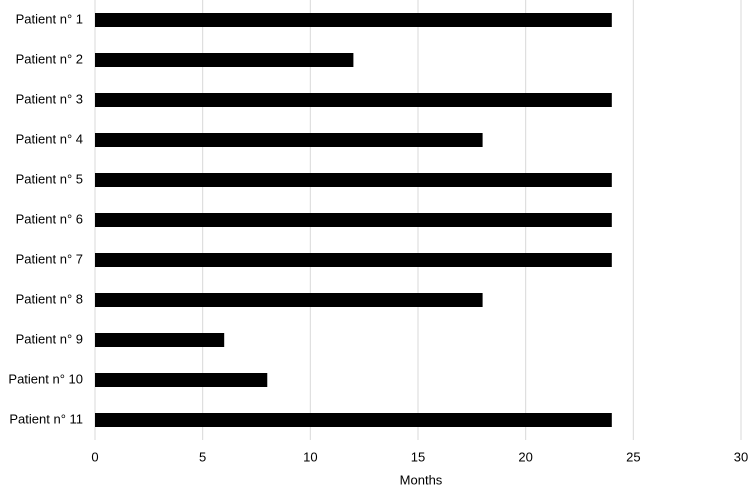 The image size is (749, 491). What do you see at coordinates (94, 456) in the screenshot?
I see `x-tick-label: 0` at bounding box center [94, 456].